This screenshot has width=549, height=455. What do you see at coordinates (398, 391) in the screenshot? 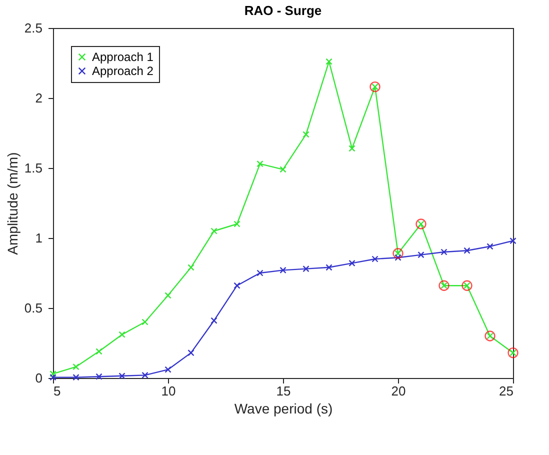
I see `x-tick-label: 20` at bounding box center [398, 391].